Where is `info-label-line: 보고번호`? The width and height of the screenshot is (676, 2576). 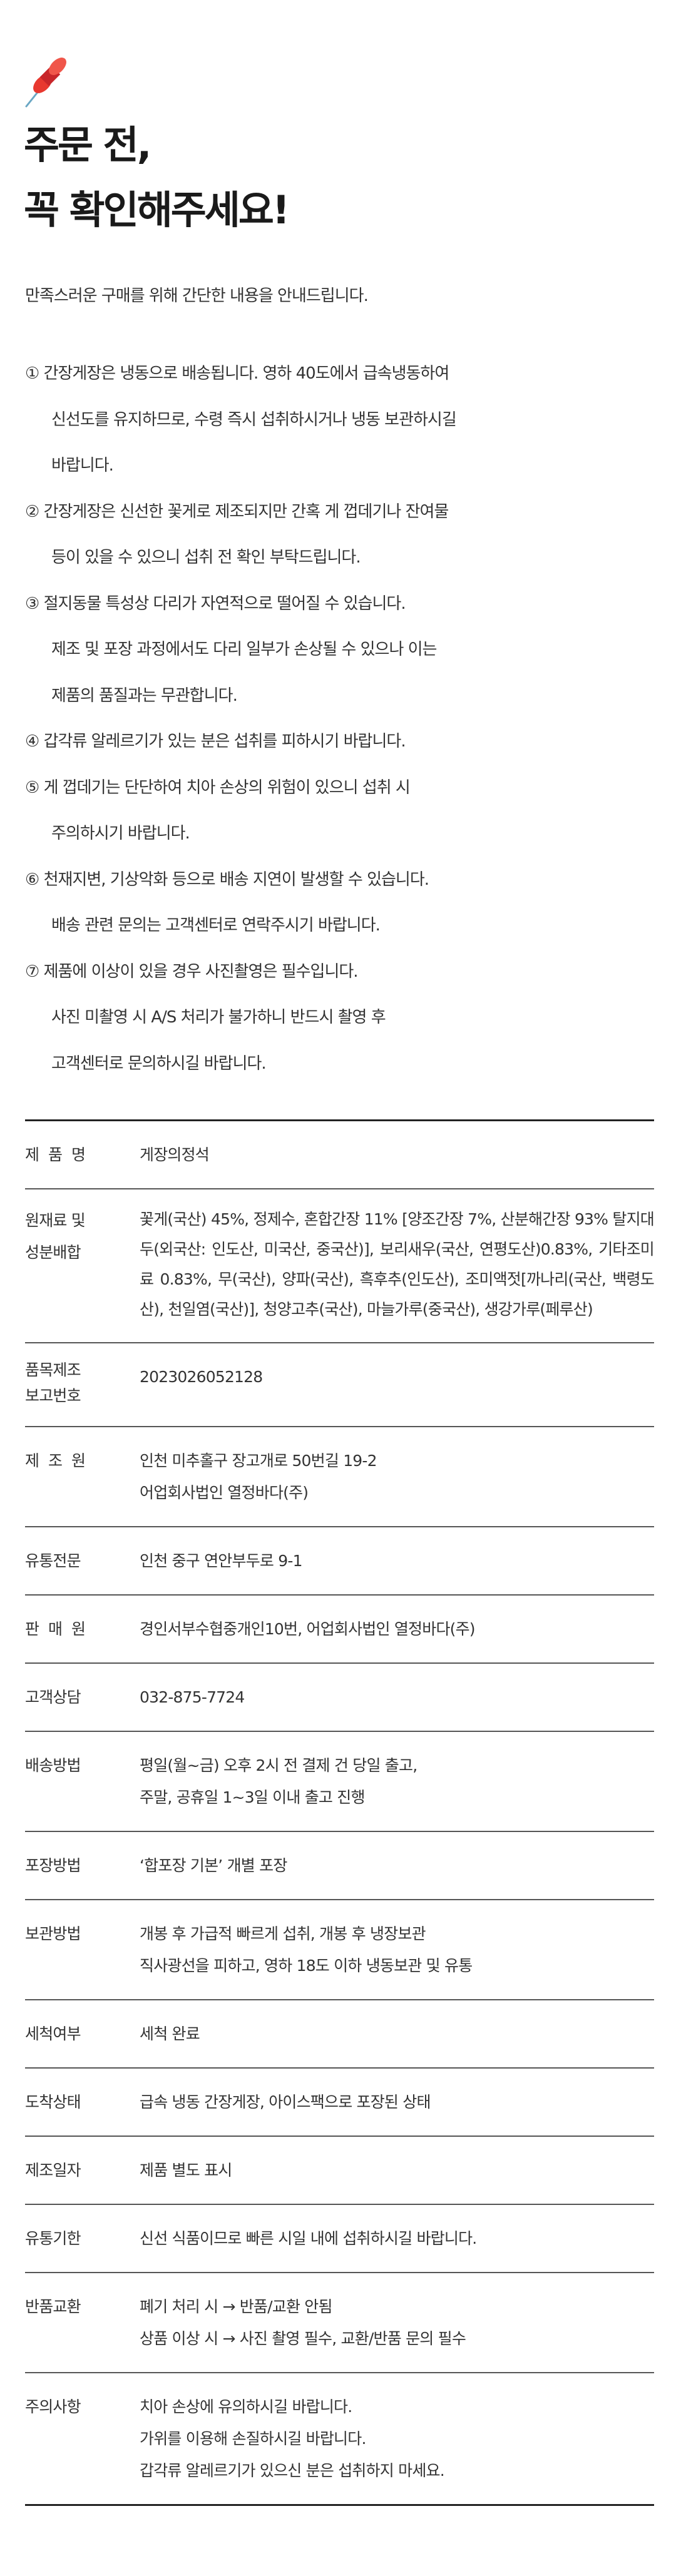 info-label-line: 보고번호 is located at coordinates (53, 1396).